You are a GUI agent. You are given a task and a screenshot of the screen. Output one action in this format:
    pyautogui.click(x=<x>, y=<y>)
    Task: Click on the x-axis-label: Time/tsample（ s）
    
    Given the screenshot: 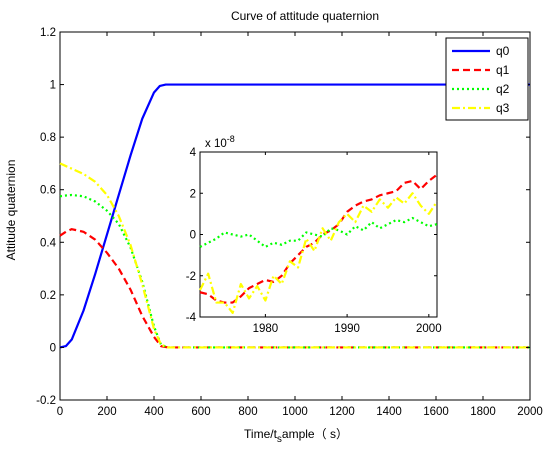 What is the action you would take?
    pyautogui.click(x=296, y=436)
    